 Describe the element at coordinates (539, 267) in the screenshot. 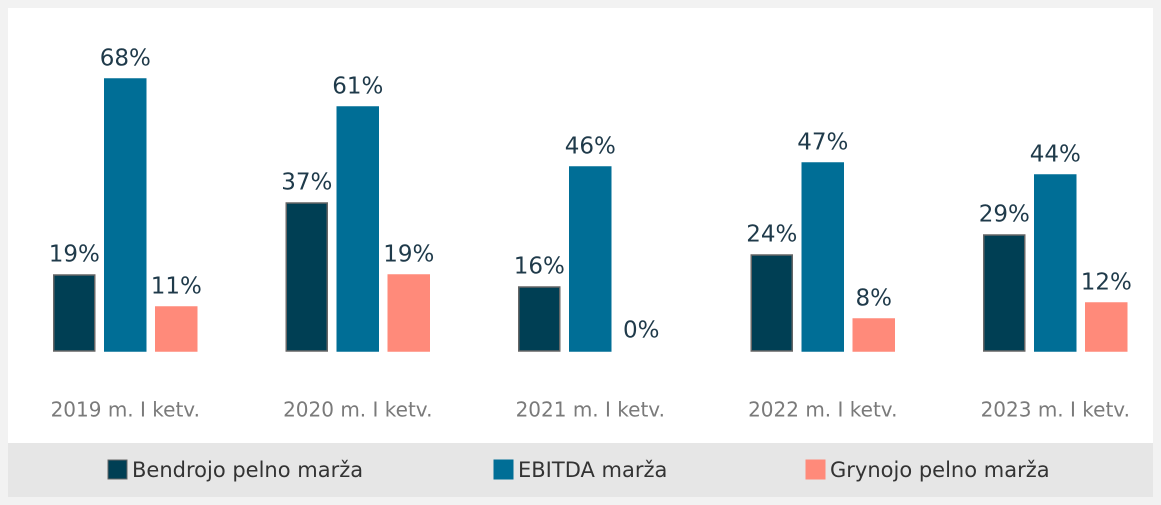

I see `data-label: 16%` at that location.